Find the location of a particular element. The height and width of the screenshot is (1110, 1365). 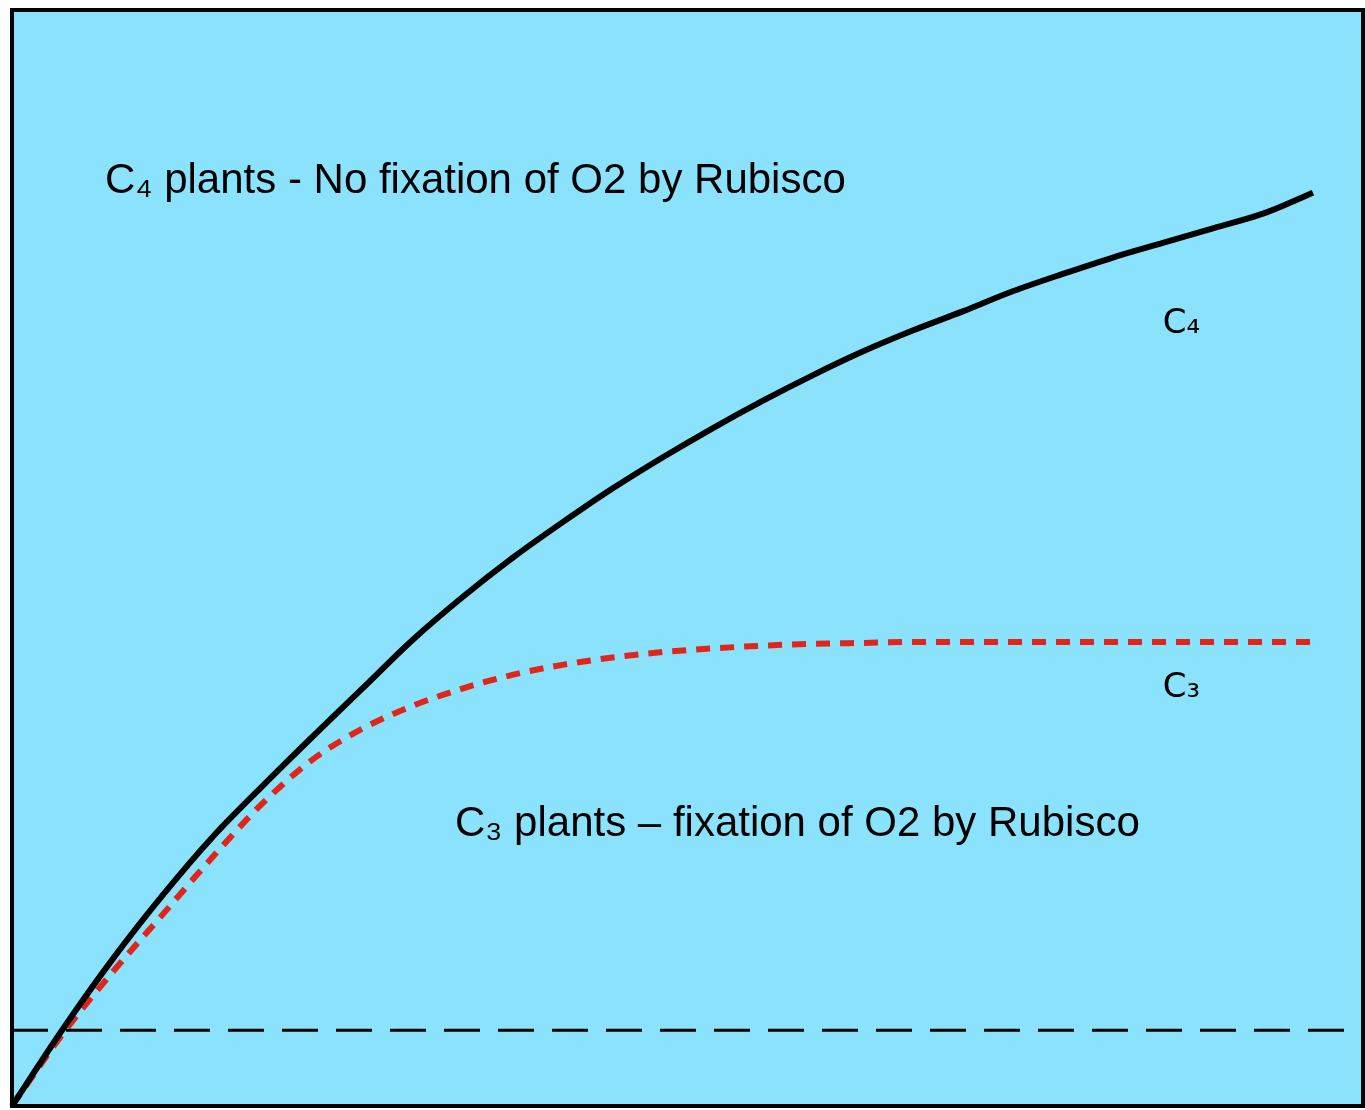

annotation: C₃ plants – fixation of O2 by Rubisco is located at coordinates (797, 822).